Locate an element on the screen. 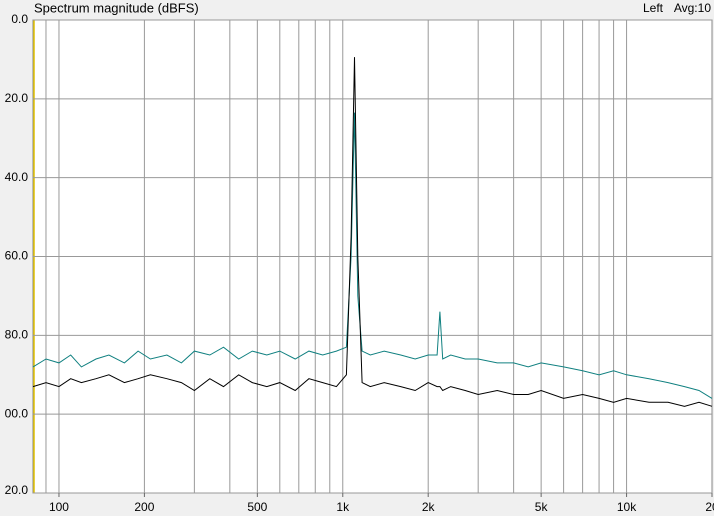  average: Avg:10 is located at coordinates (692, 8).